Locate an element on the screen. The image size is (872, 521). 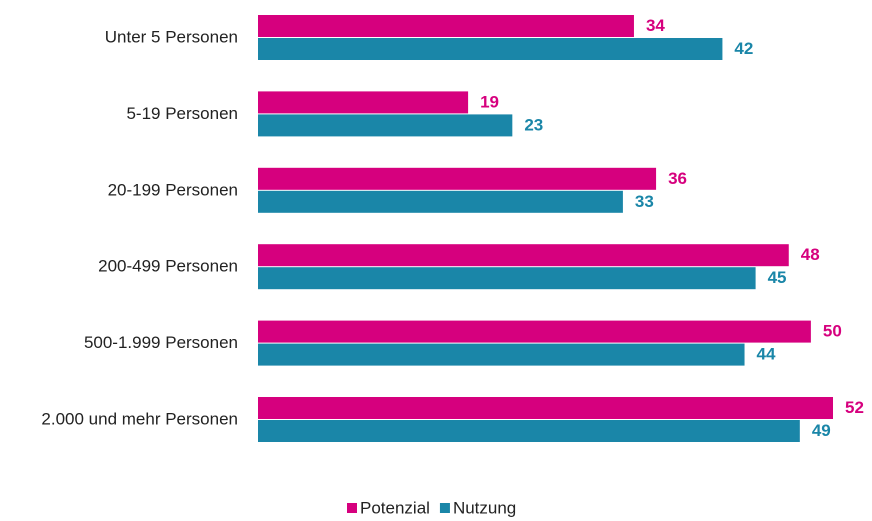
value-label: 52 is located at coordinates (854, 407).